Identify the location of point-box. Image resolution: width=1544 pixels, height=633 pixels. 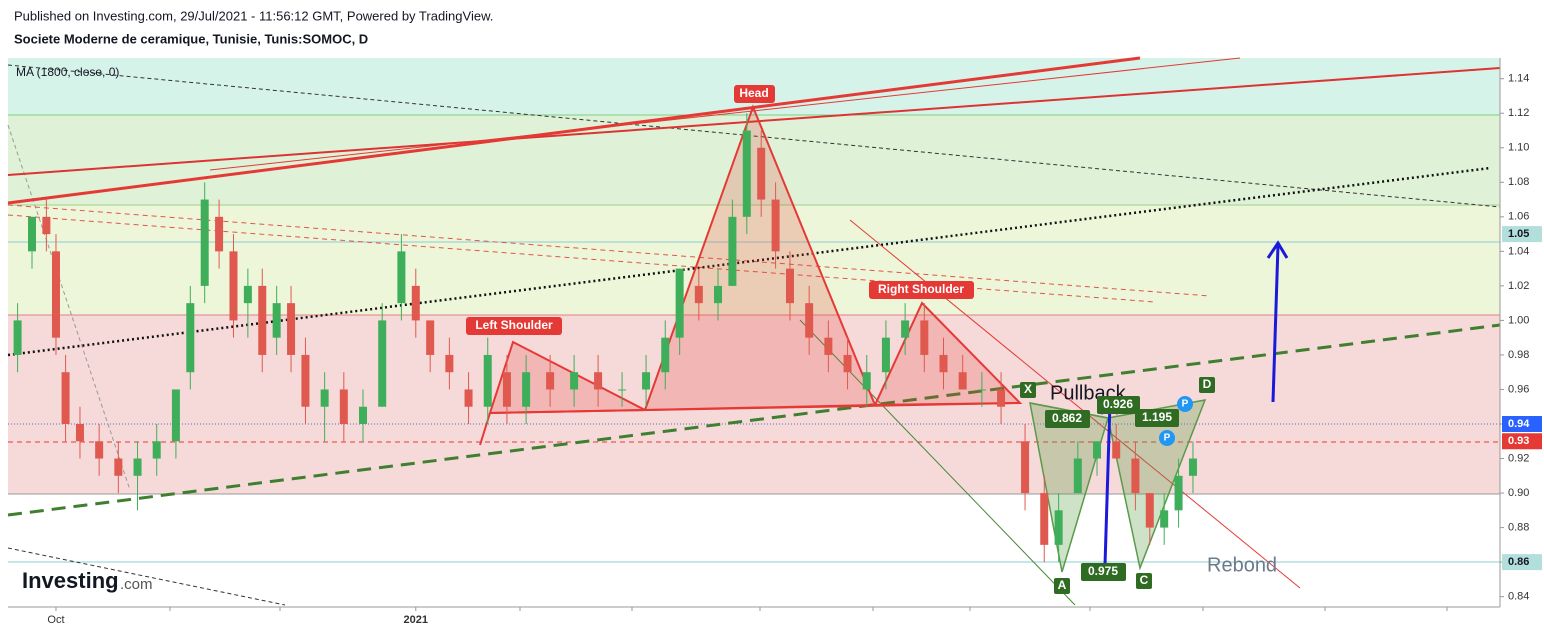
(1117, 485).